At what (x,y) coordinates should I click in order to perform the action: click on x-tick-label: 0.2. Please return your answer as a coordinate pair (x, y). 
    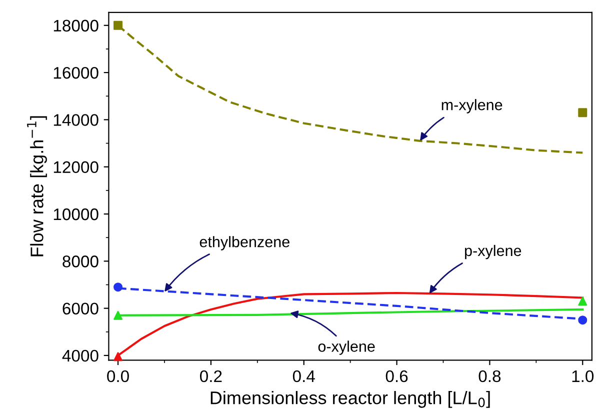
    Looking at the image, I should click on (211, 376).